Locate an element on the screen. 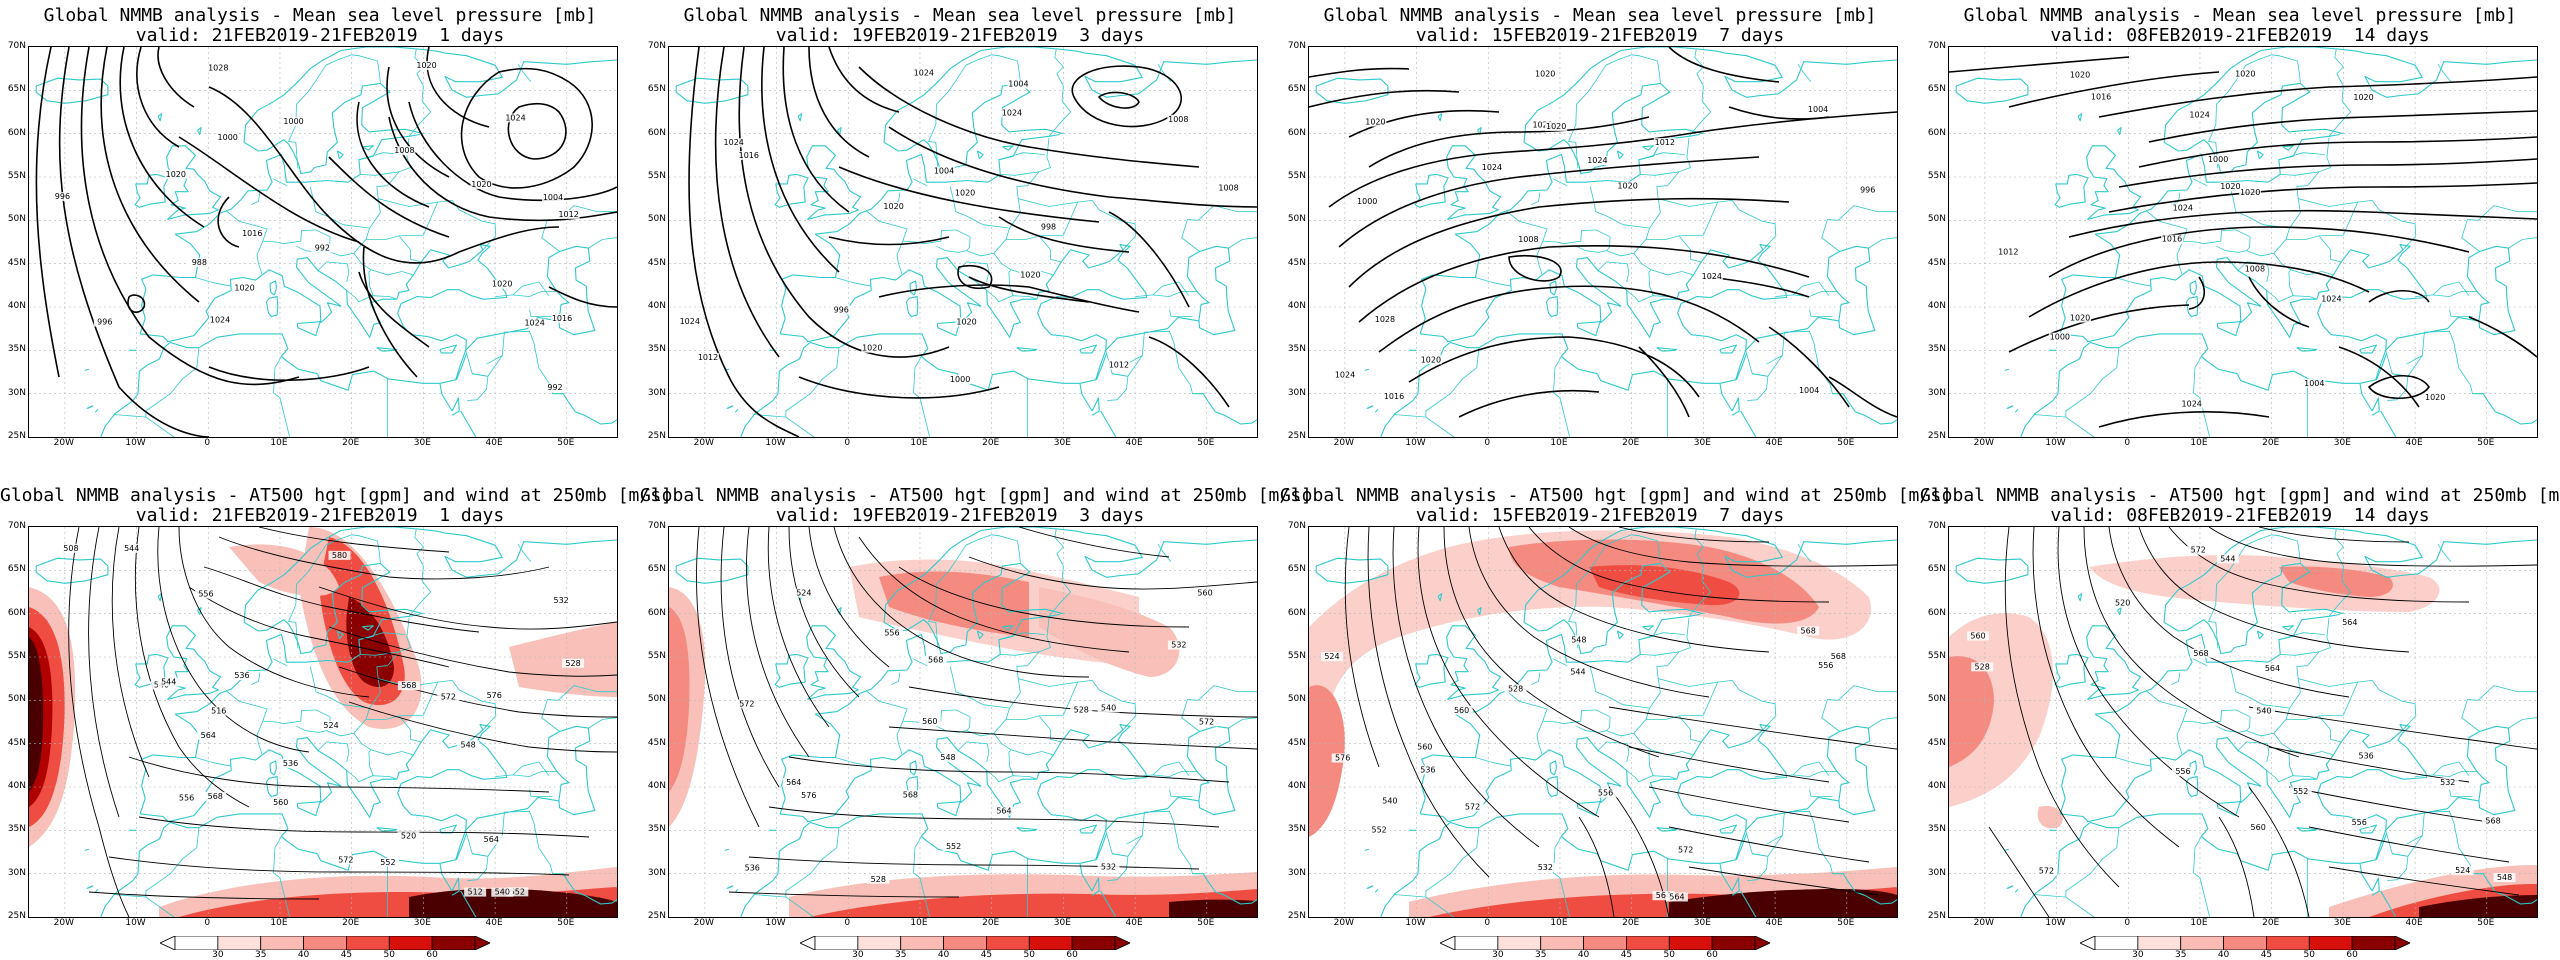 Image resolution: width=2560 pixels, height=960 pixels. lon-tick-label: 20E is located at coordinates (1631, 923).